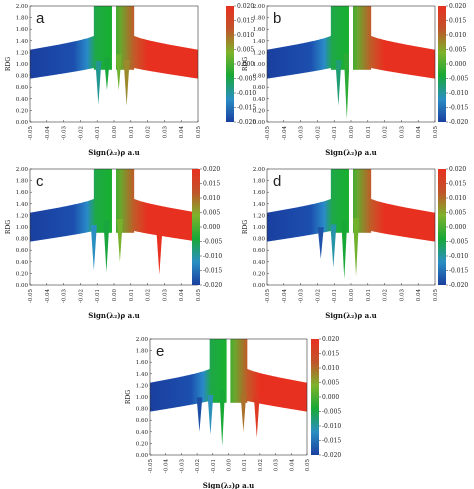 The width and height of the screenshot is (474, 489). Describe the element at coordinates (211, 213) in the screenshot. I see `colorbar-tick-label: 0.005` at that location.